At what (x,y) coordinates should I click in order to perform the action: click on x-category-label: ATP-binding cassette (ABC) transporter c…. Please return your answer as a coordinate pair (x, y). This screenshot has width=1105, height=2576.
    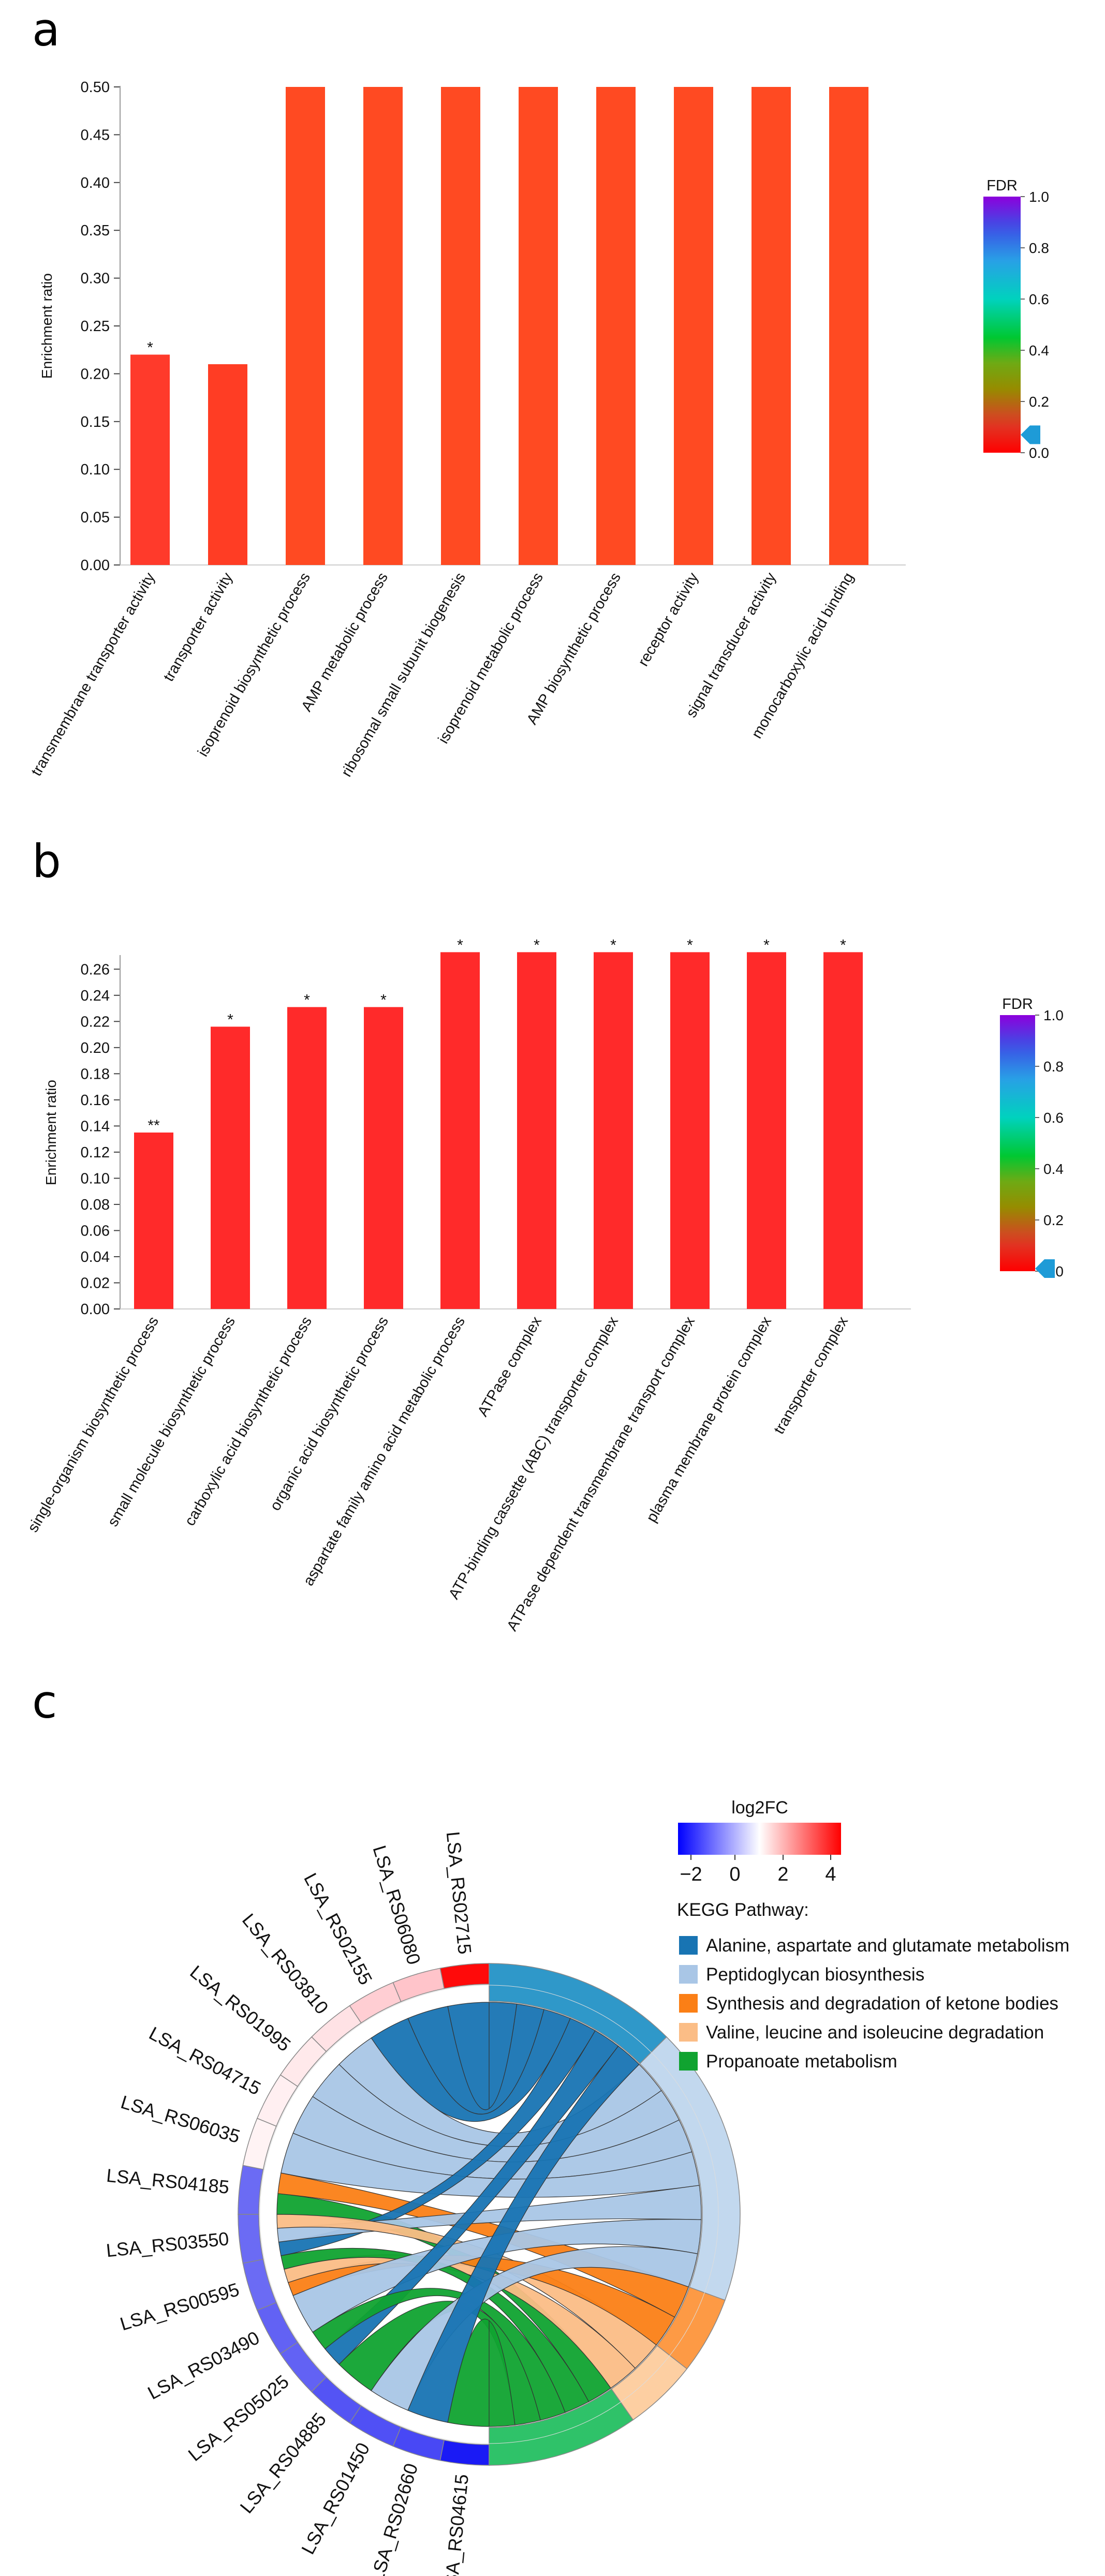
    Looking at the image, I should click on (534, 1458).